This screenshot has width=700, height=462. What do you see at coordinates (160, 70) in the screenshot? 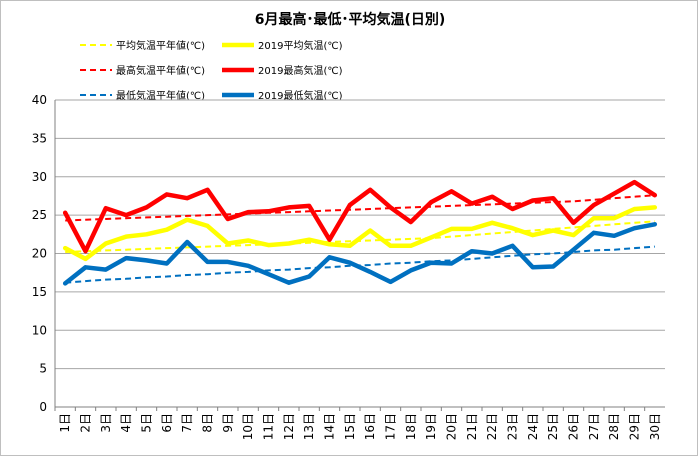
I see `legend-label-2: 最高気温平年値(℃)` at bounding box center [160, 70].